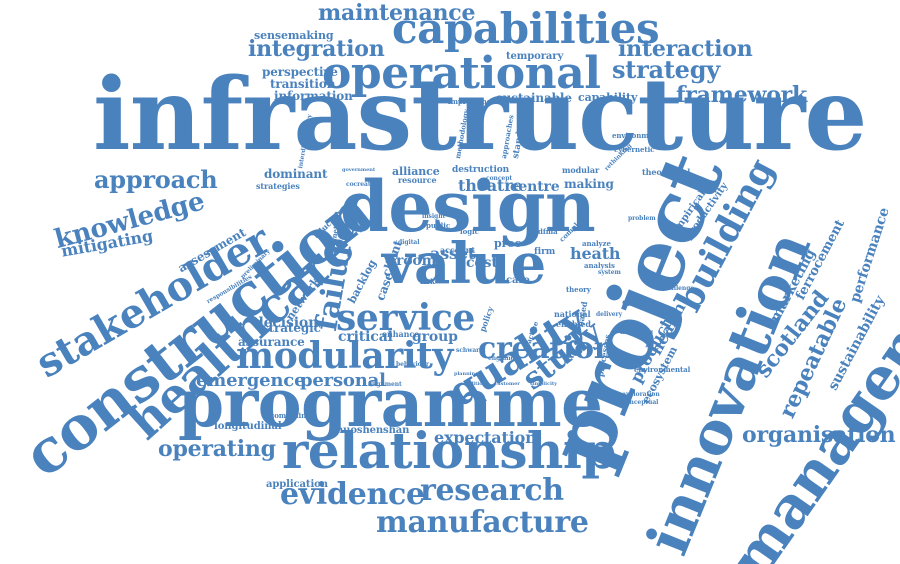 The width and height of the screenshot is (900, 564). Describe the element at coordinates (434, 216) in the screenshot. I see `word-insight: insight` at that location.